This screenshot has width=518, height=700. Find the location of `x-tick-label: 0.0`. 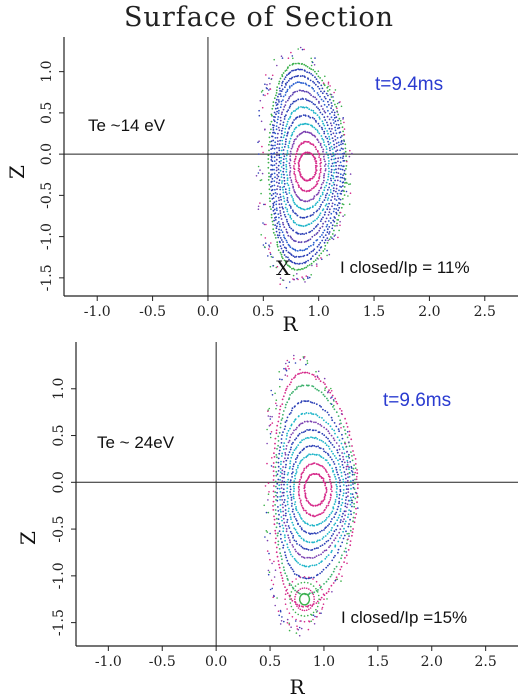

x-tick-label: 0.0 is located at coordinates (216, 662).